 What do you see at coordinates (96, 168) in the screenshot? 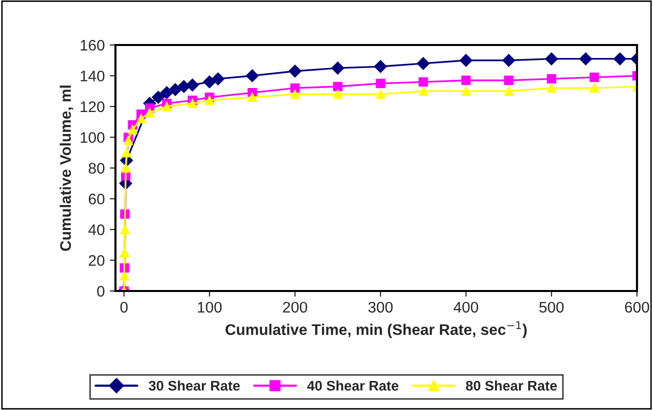
I see `y-tick-label: 80` at bounding box center [96, 168].